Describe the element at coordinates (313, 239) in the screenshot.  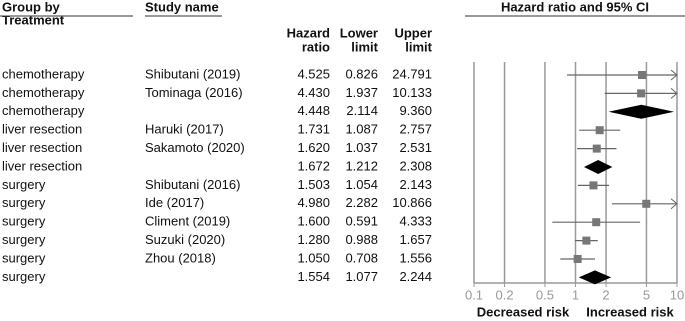
I see `value-label: 1.280` at that location.